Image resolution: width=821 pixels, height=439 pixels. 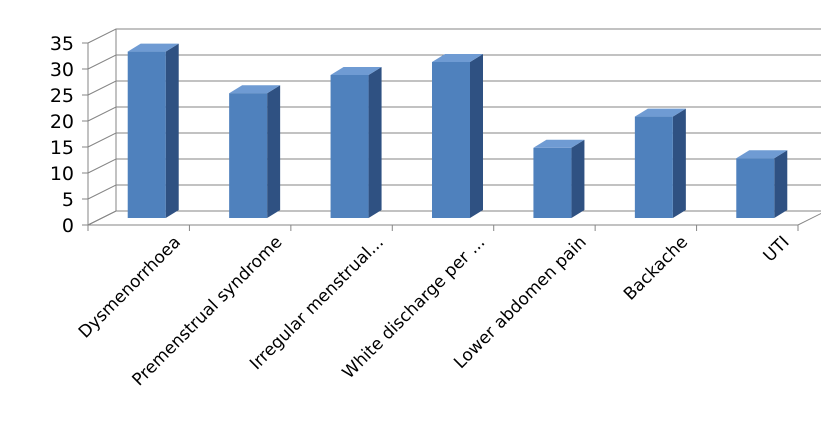 I want to click on y-tick-label: 5, so click(x=68, y=200).